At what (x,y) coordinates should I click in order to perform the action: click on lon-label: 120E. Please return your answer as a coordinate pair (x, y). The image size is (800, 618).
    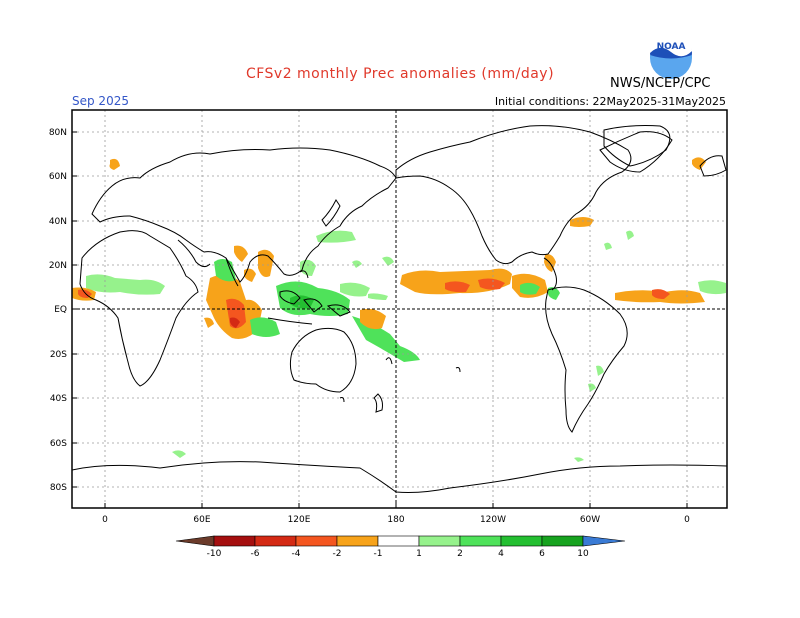
    Looking at the image, I should click on (299, 520).